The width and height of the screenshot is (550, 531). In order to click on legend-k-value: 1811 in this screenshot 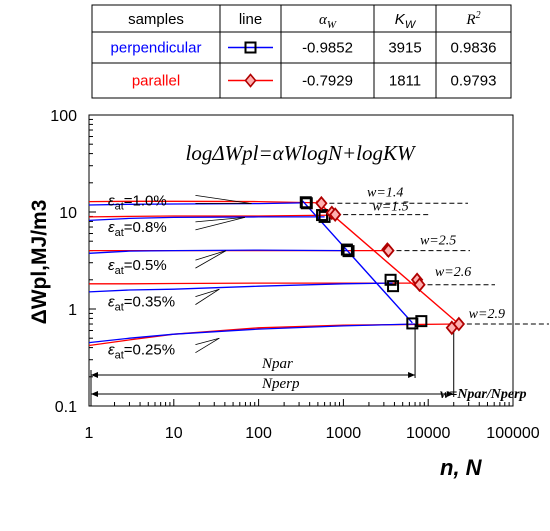, I will do `click(405, 81)`.